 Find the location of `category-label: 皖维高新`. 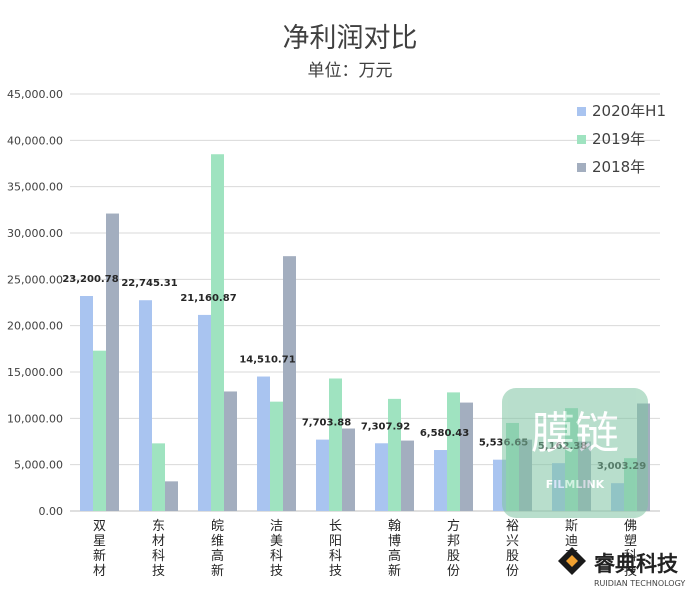

category-label: 皖维高新 is located at coordinates (217, 549).